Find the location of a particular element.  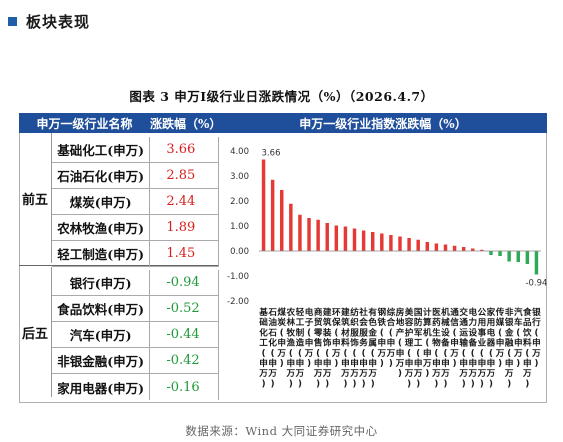

row-value: -0.42 is located at coordinates (184, 360).